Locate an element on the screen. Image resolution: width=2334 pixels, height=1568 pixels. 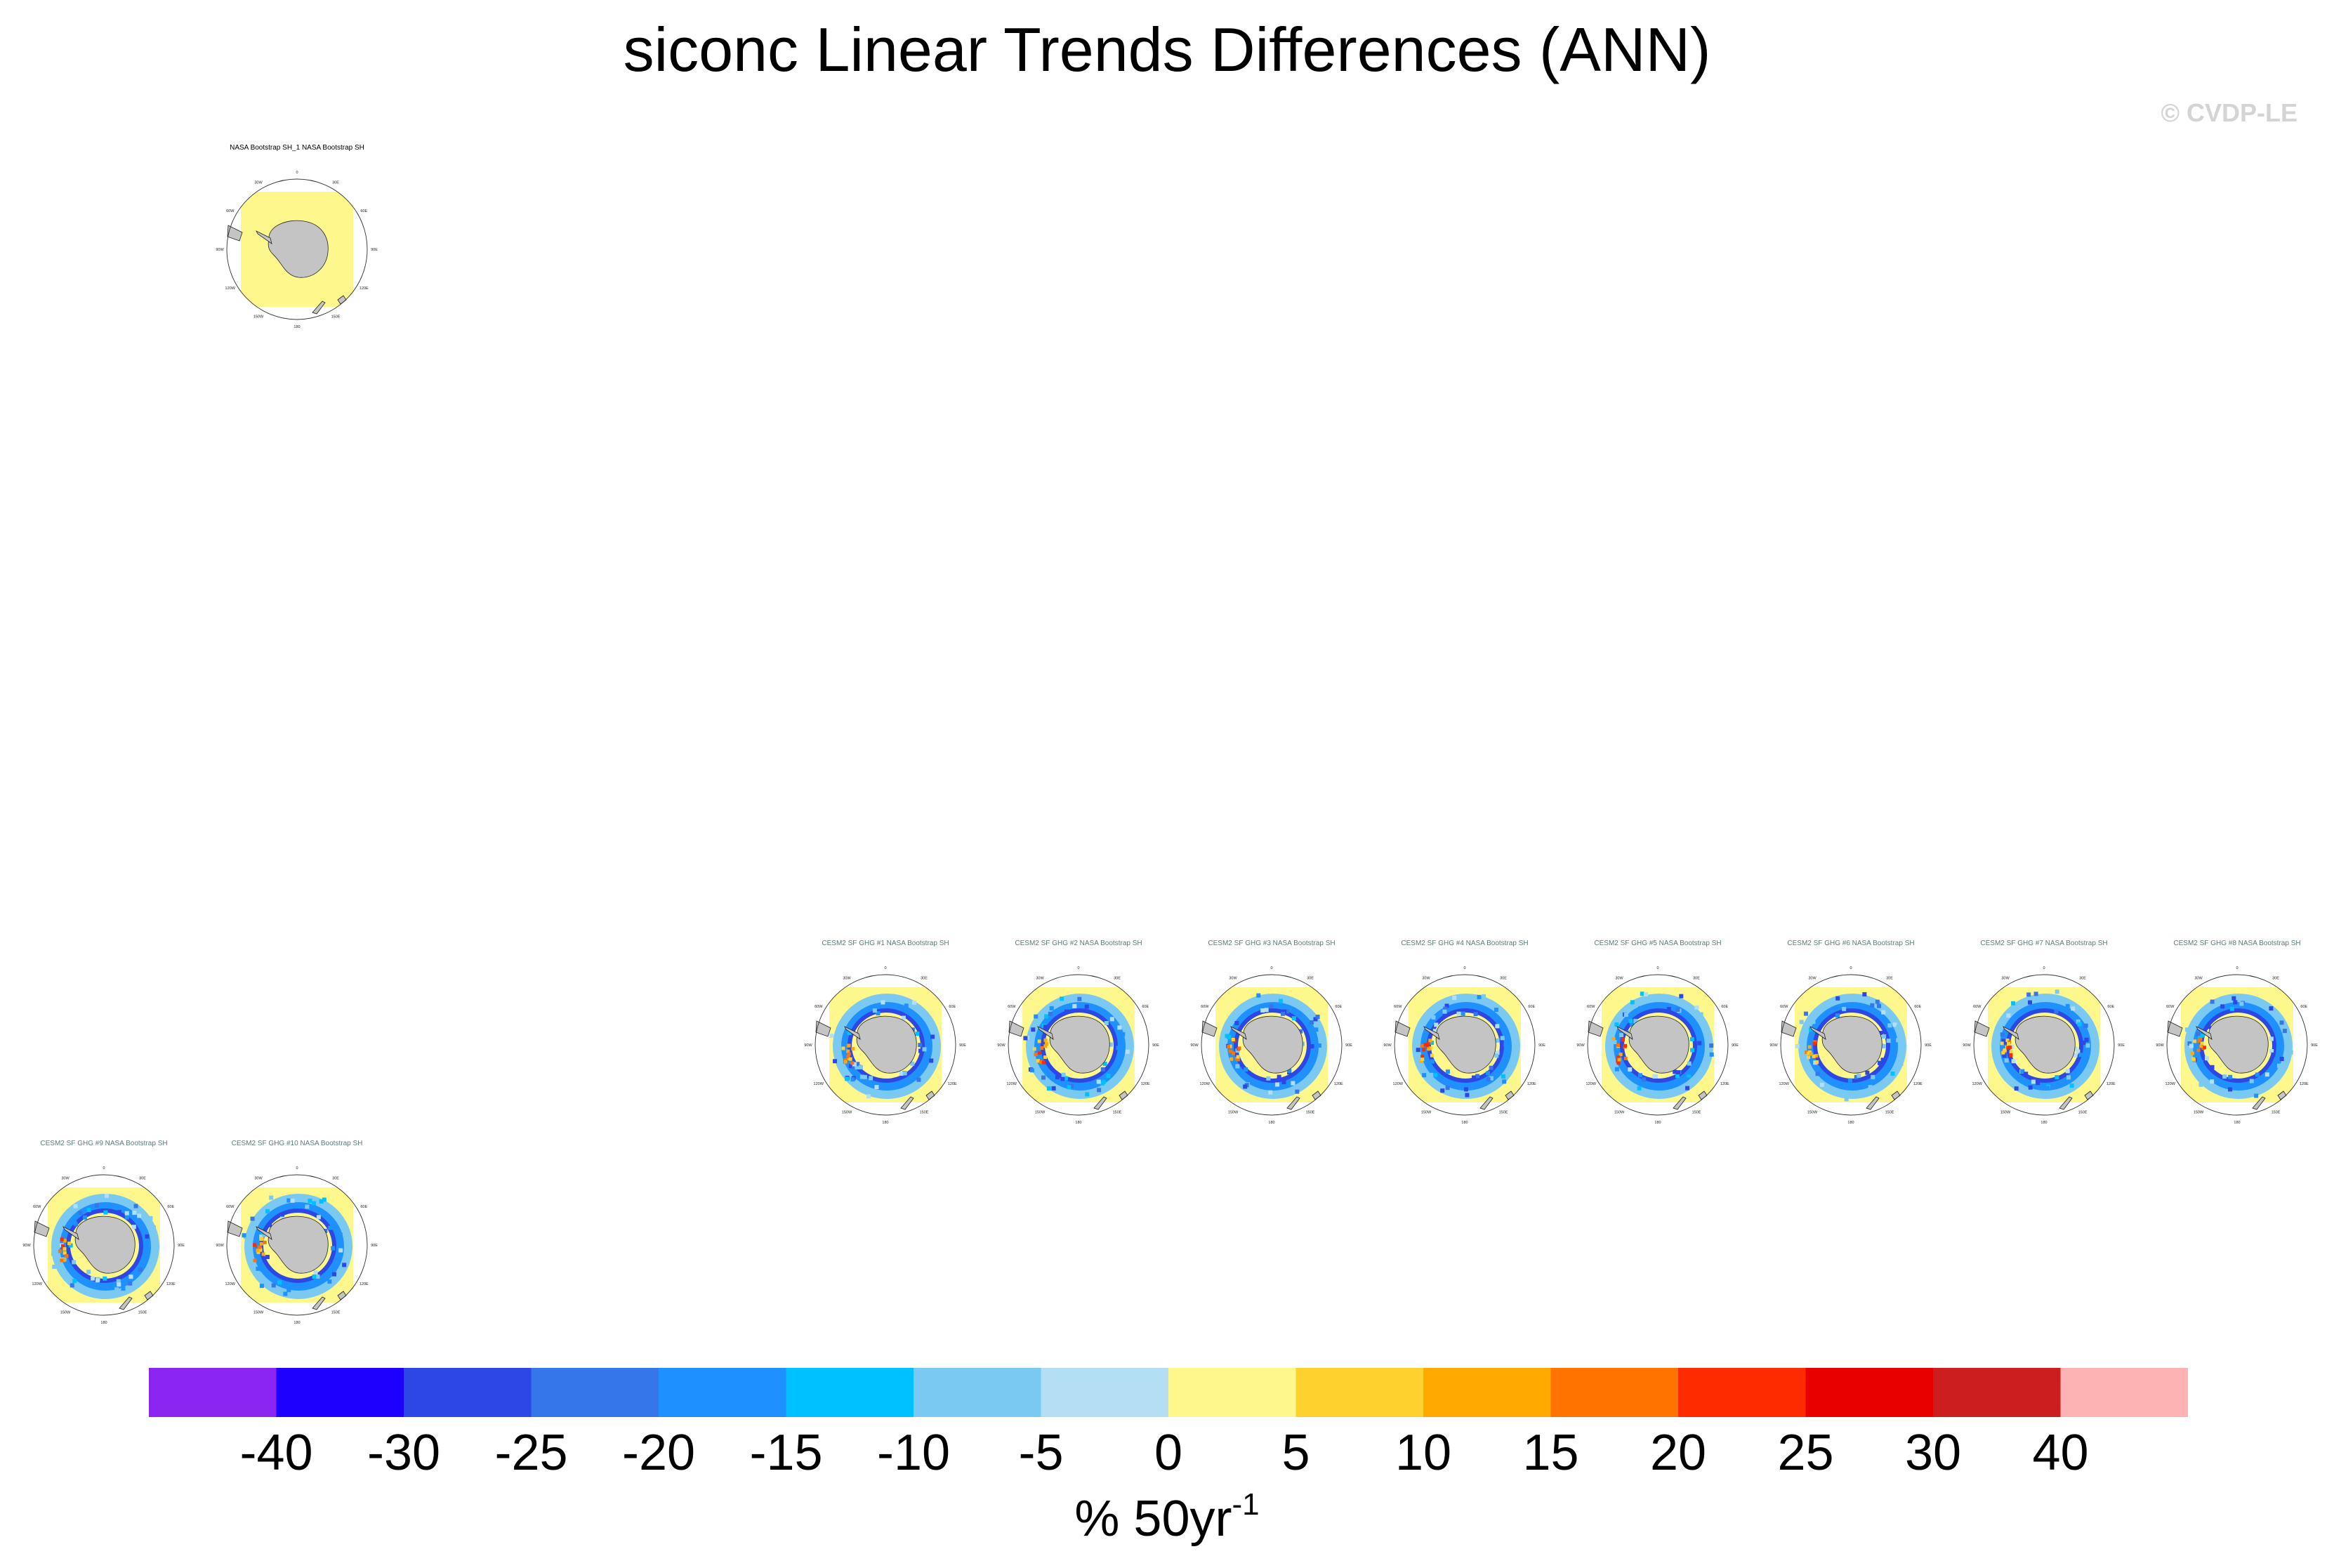
longitude-label: 60W is located at coordinates (2170, 1007).